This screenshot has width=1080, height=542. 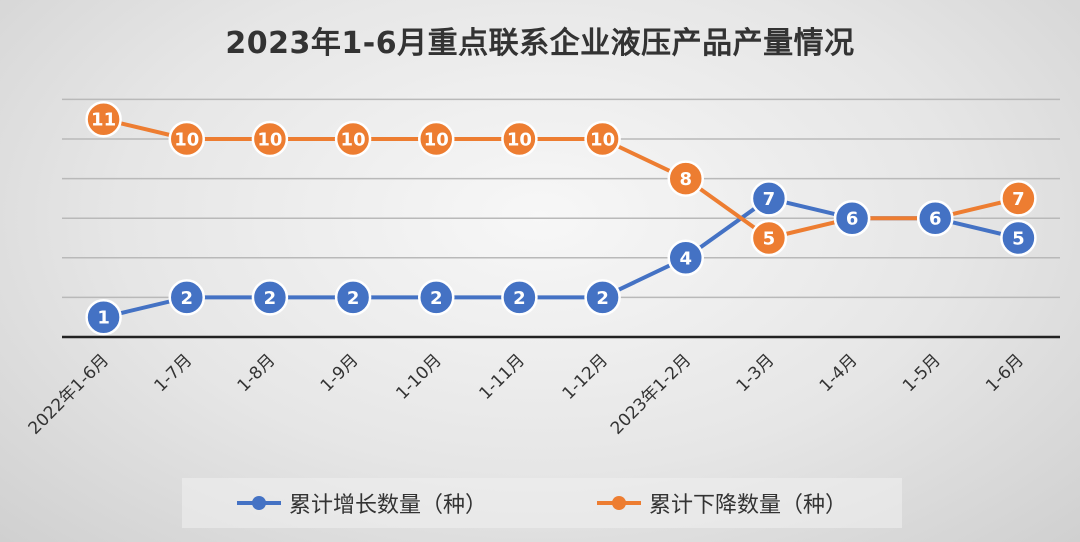 What do you see at coordinates (418, 376) in the screenshot?
I see `x-tick-label: 1-10月` at bounding box center [418, 376].